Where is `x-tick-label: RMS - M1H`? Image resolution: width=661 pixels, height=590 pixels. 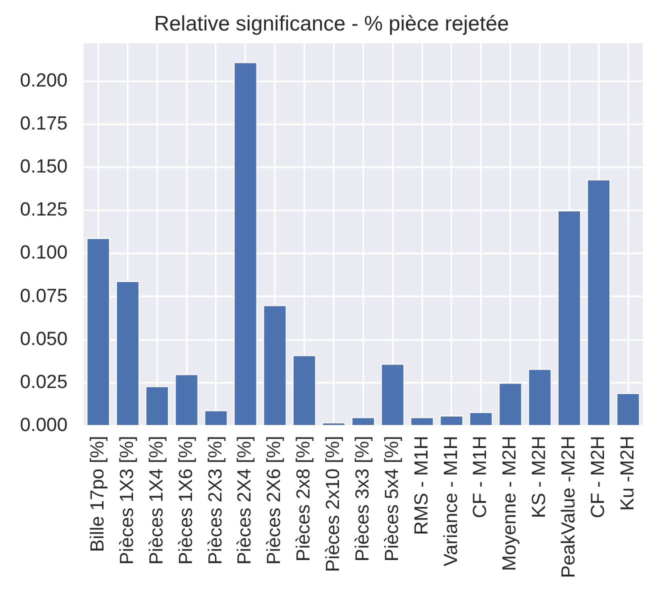 x-tick-label: RMS - M1H is located at coordinates (421, 486).